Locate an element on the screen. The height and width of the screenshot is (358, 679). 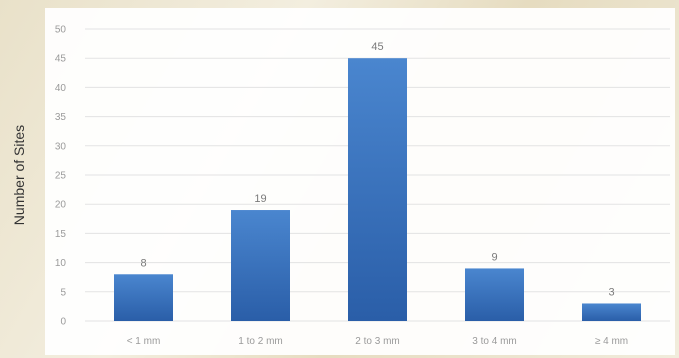
y-tick-label: 30 is located at coordinates (61, 146).